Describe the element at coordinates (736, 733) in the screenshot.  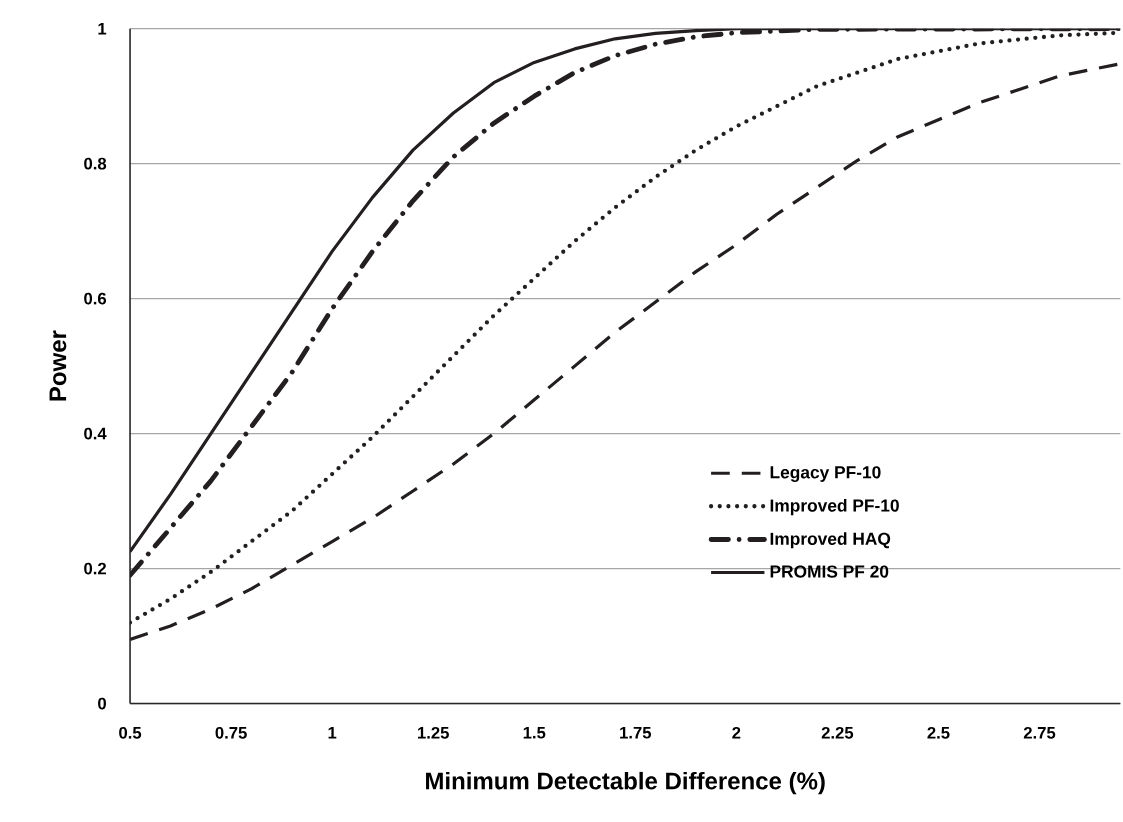
I see `x-tick-label: 2` at that location.